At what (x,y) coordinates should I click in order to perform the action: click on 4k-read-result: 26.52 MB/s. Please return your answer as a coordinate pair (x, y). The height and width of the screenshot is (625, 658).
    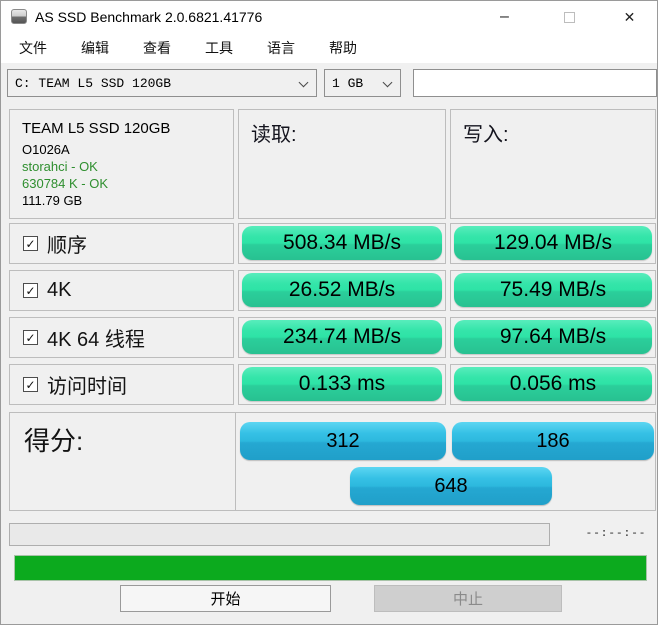
    Looking at the image, I should click on (342, 290).